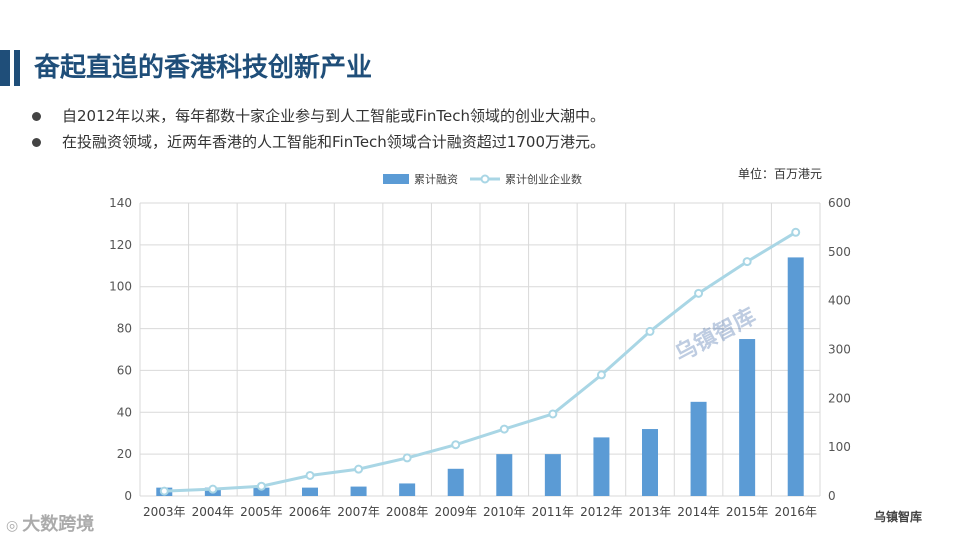 This screenshot has height=540, width=960. I want to click on x-tick-label: 2013年, so click(650, 512).